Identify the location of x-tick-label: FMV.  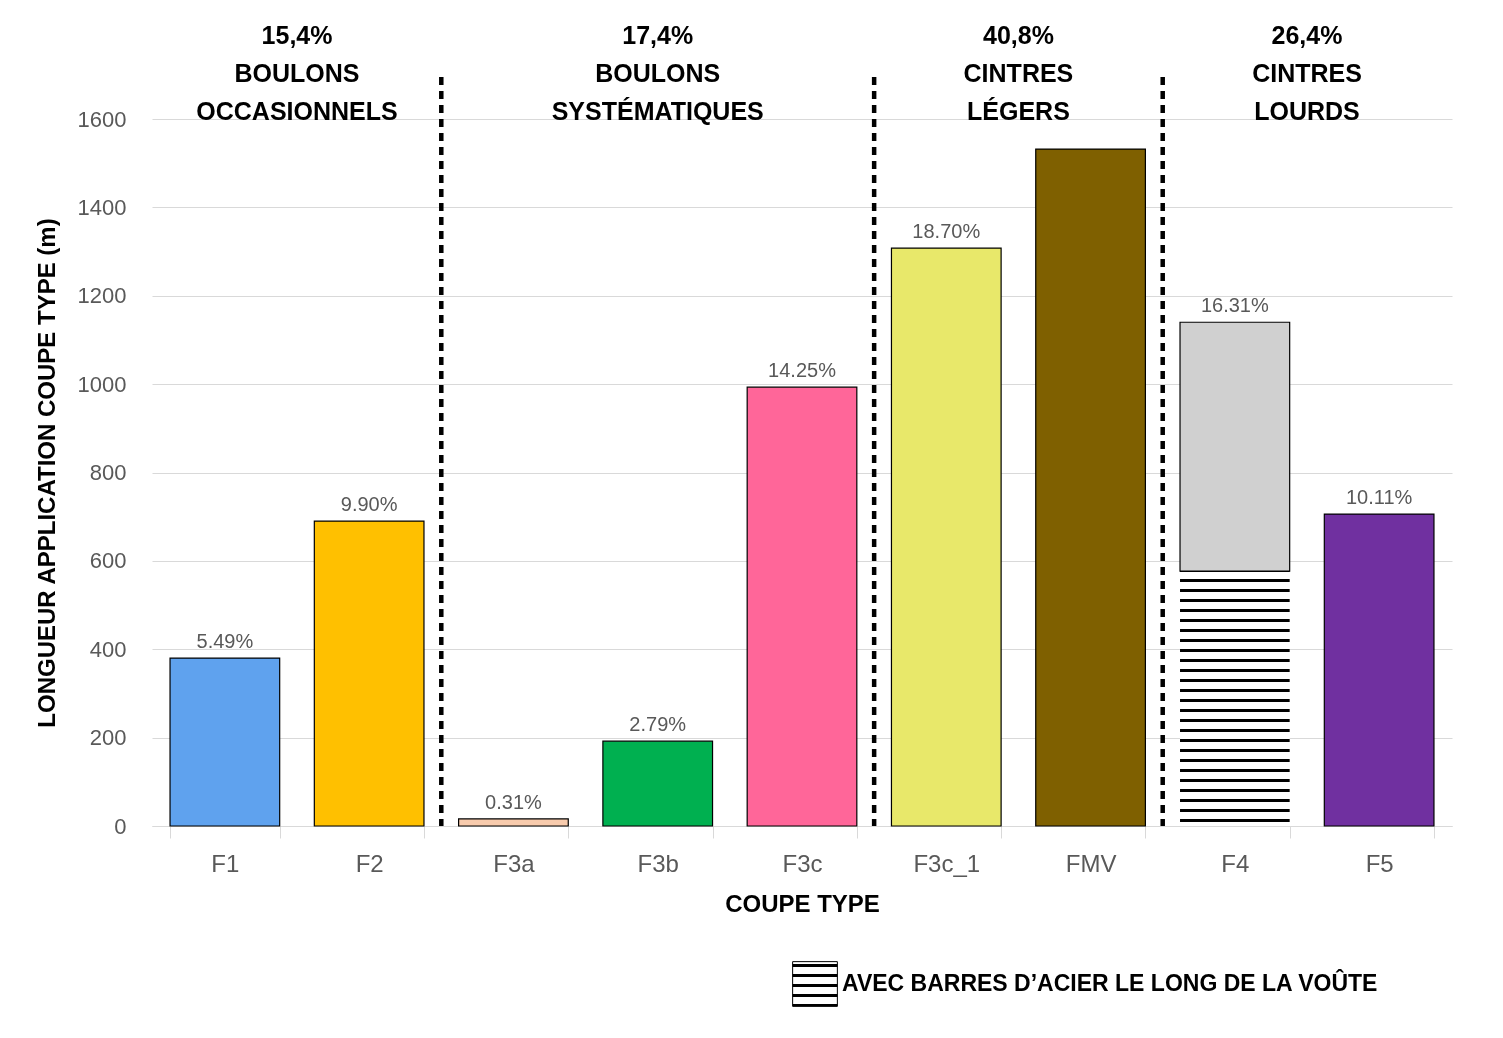
(1091, 863).